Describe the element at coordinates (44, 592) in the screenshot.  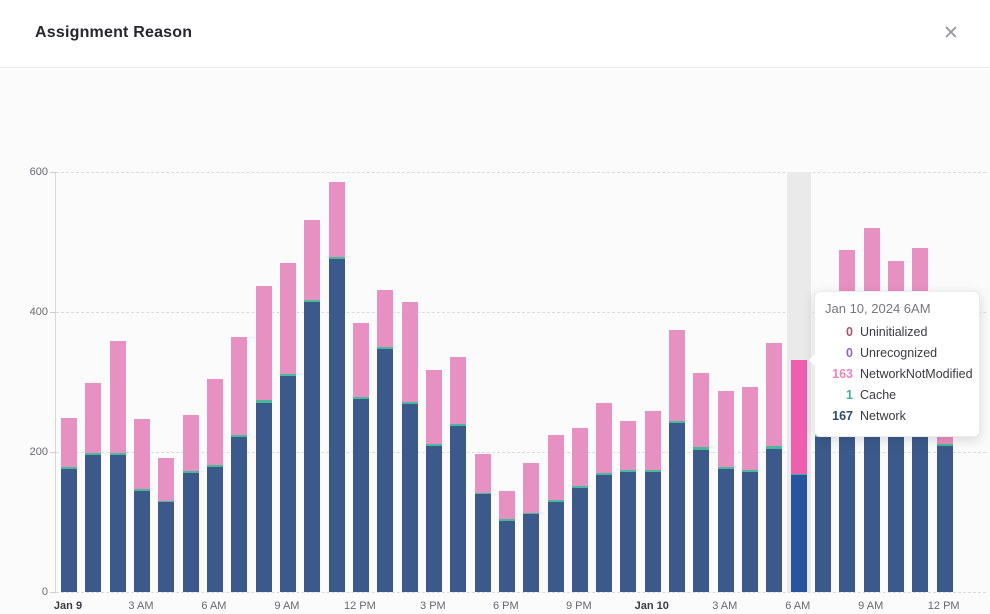
I see `y-tick-label-0: 0` at that location.